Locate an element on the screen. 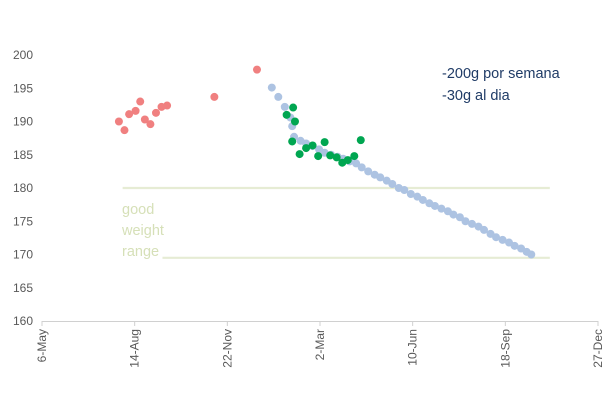  y-tick-label: 185 is located at coordinates (23, 155).